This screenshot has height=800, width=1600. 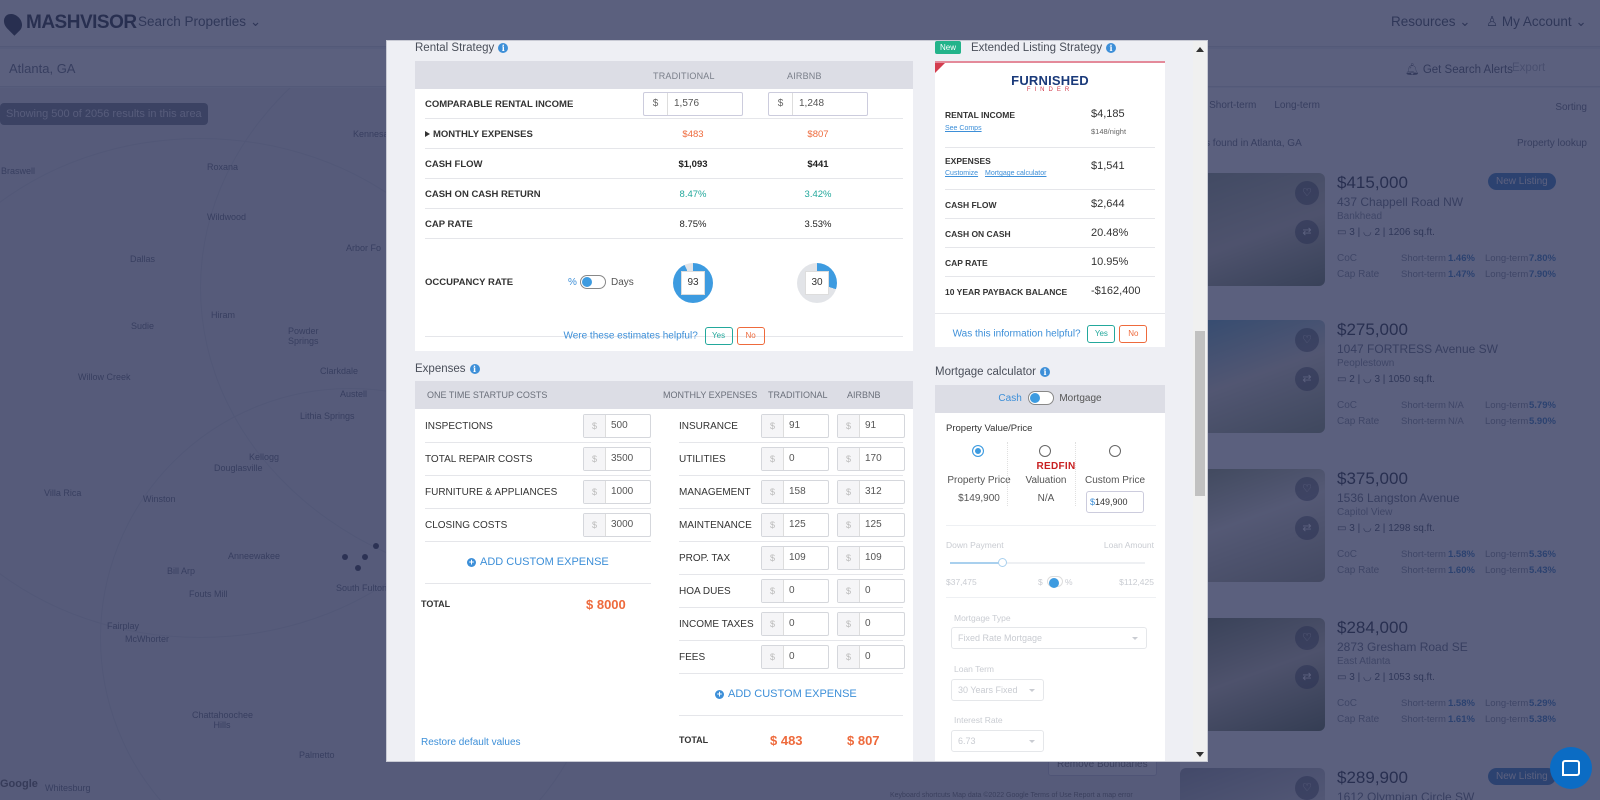 What do you see at coordinates (1108, 166) in the screenshot?
I see `row-value: $1,541` at bounding box center [1108, 166].